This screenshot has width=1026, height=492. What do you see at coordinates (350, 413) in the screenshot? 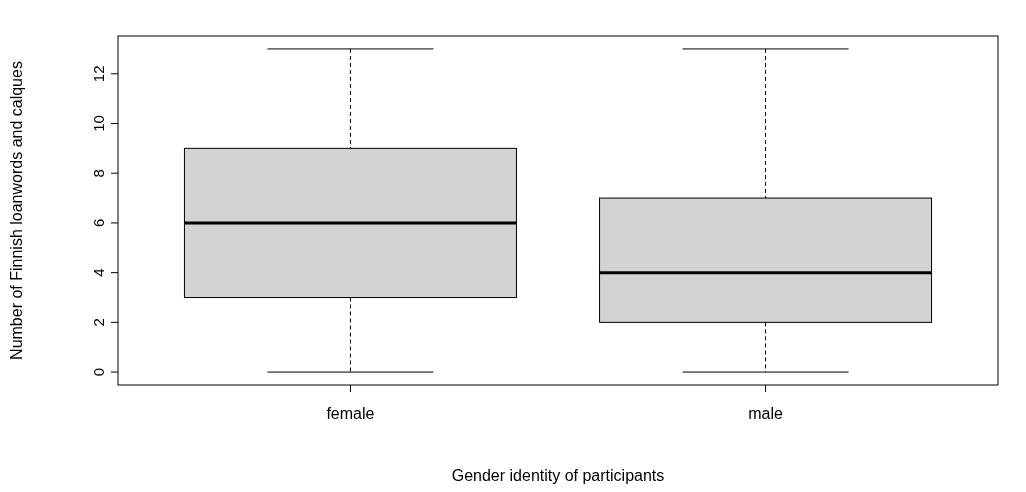
I see `x-tick-label: female` at bounding box center [350, 413].